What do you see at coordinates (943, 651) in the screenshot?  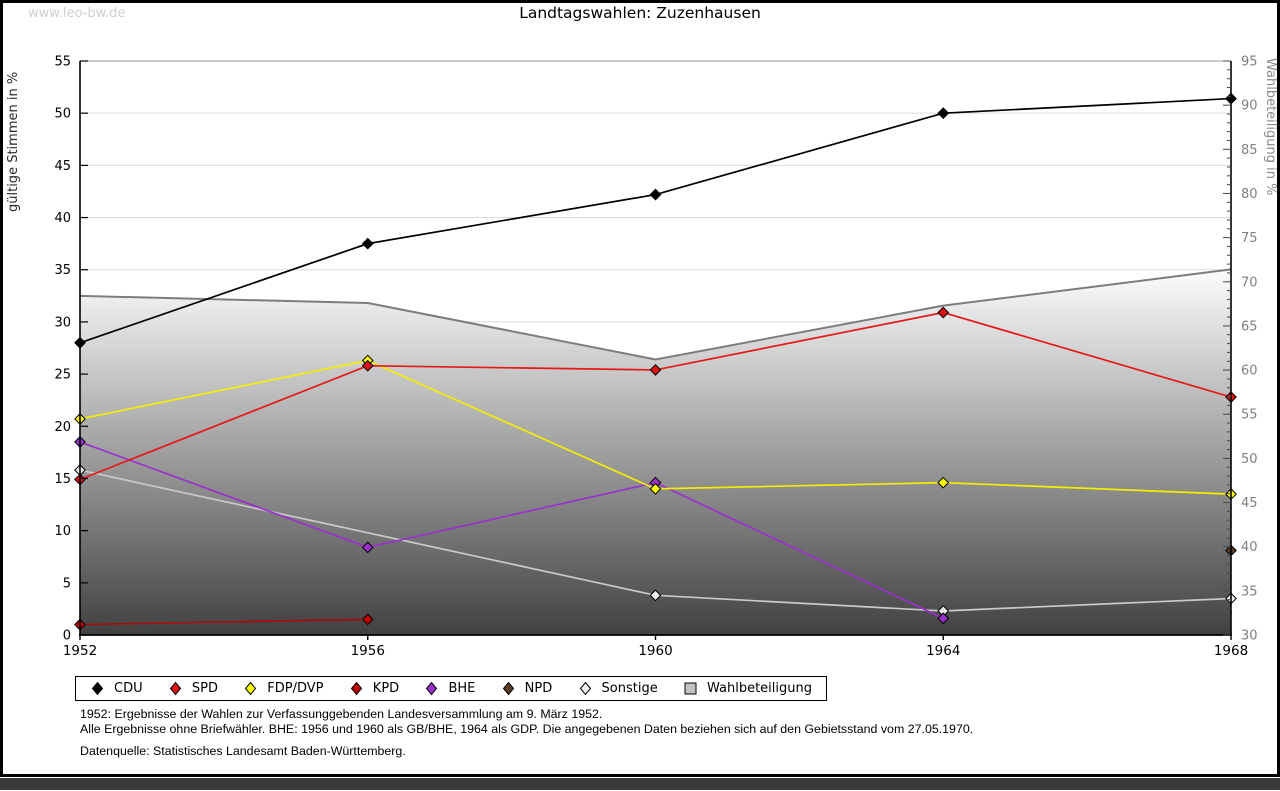 I see `svg-text: 1964` at bounding box center [943, 651].